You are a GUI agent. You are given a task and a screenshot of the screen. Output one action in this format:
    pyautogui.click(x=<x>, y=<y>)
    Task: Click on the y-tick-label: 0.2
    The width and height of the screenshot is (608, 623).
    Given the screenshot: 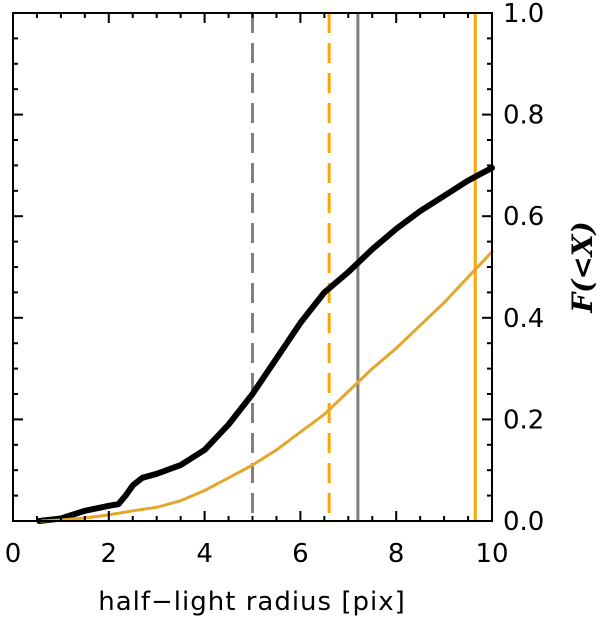 What is the action you would take?
    pyautogui.click(x=523, y=420)
    